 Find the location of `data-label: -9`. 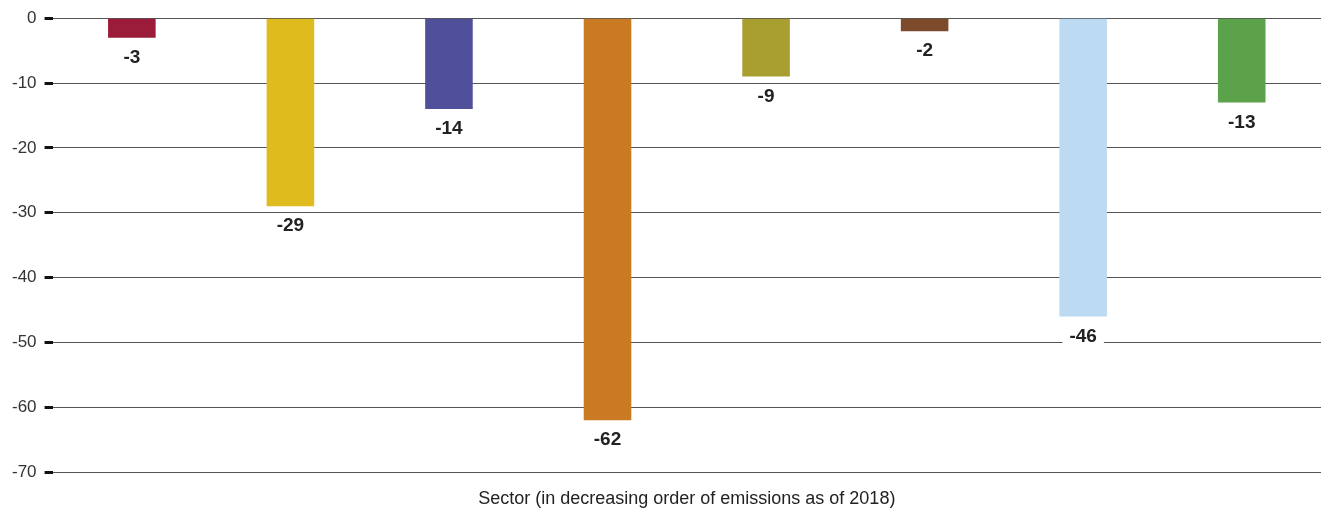

data-label: -9 is located at coordinates (766, 95).